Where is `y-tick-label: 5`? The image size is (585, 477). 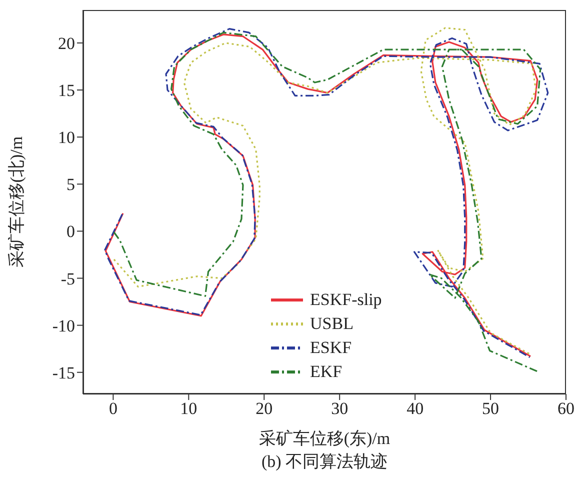
y-tick-label: 5 is located at coordinates (70, 184).